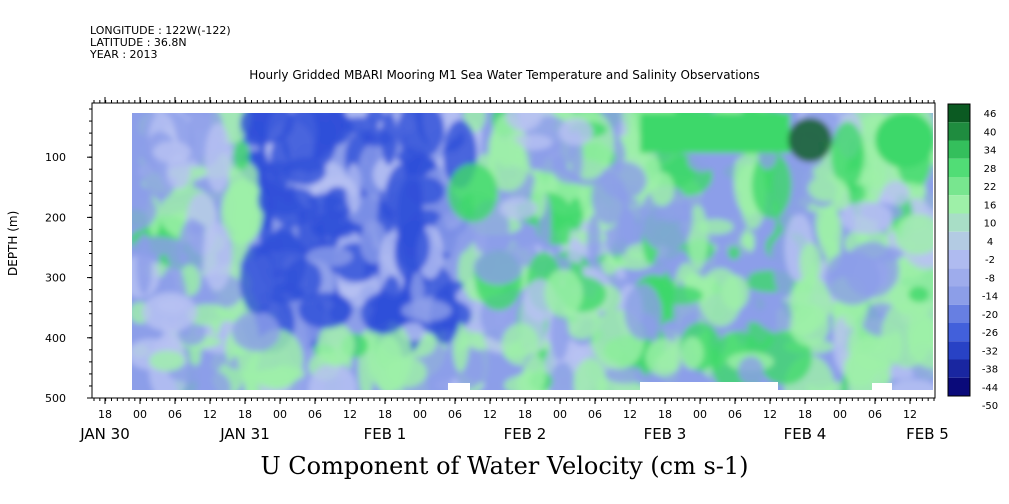 The height and width of the screenshot is (504, 1009). What do you see at coordinates (160, 30) in the screenshot?
I see `longitude-label: LONGITUDE : 122W(-122)` at bounding box center [160, 30].